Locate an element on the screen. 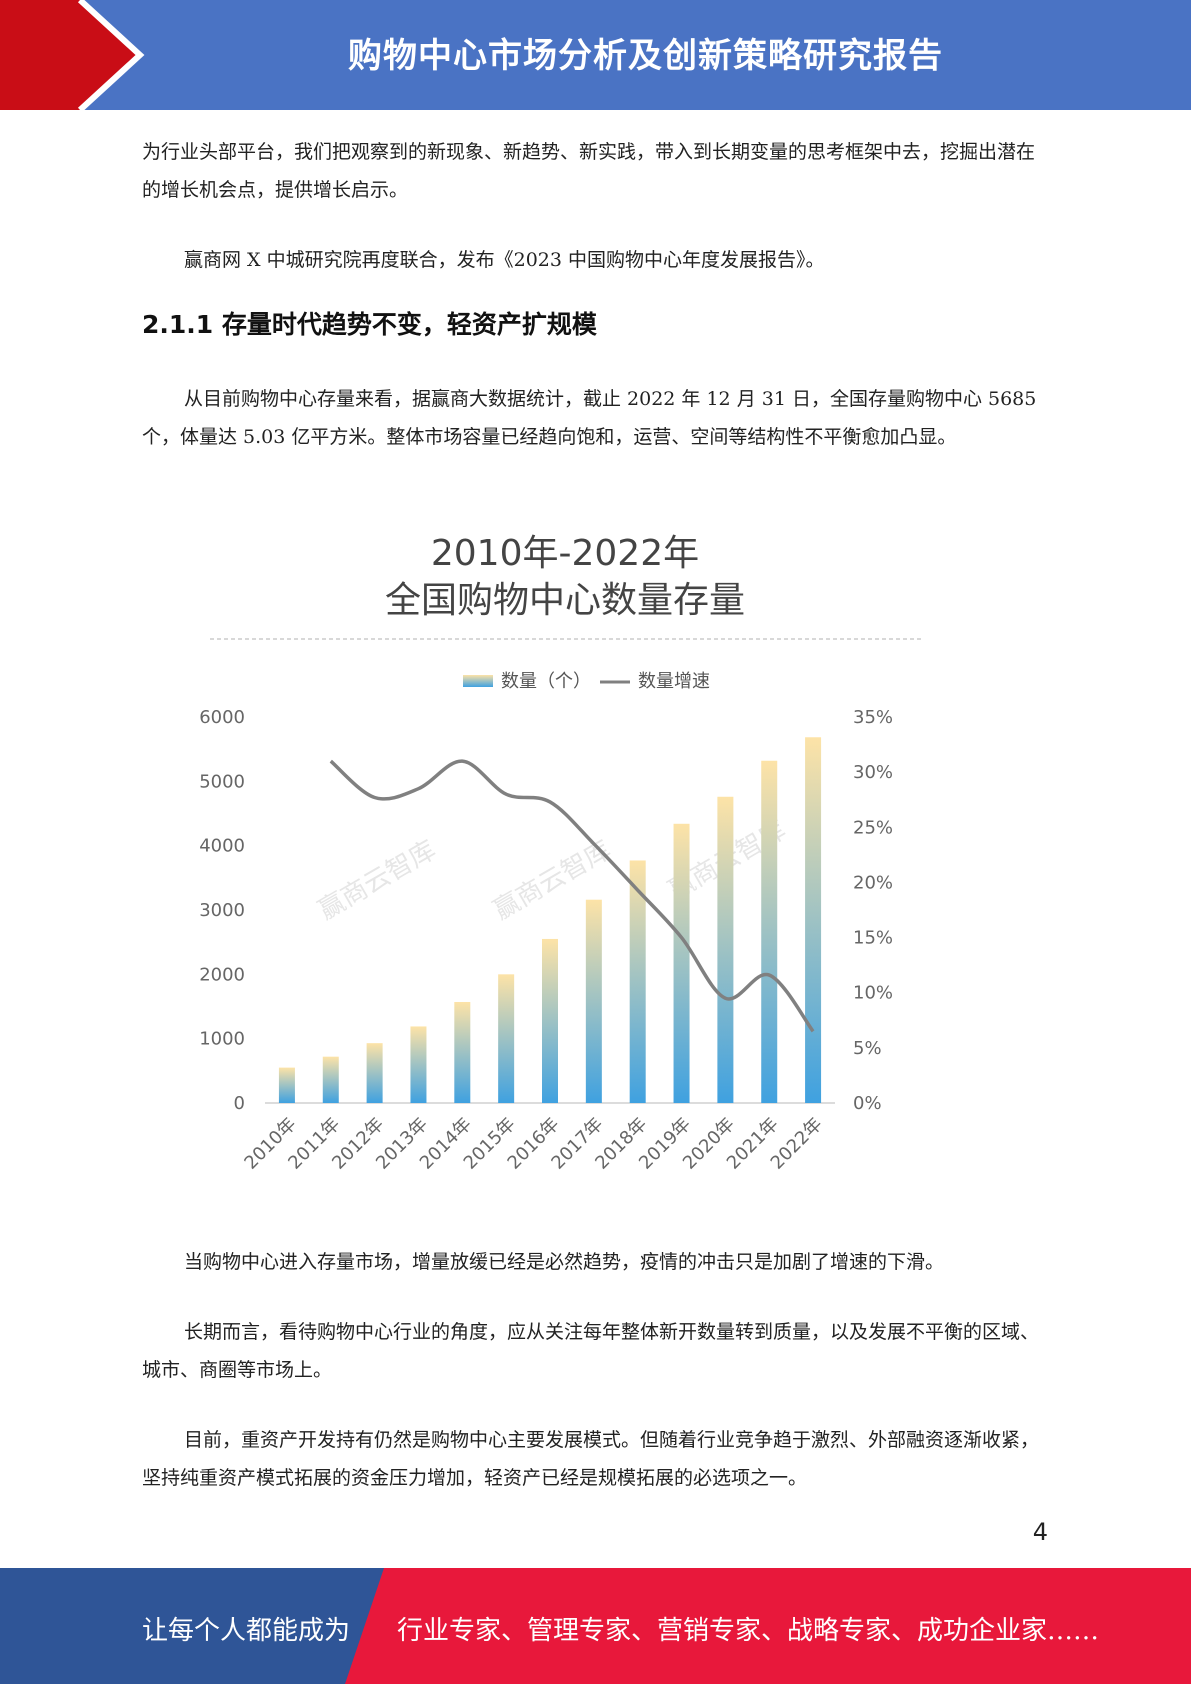 Image resolution: width=1191 pixels, height=1684 pixels. y-right-tick-label: 20% is located at coordinates (873, 882).